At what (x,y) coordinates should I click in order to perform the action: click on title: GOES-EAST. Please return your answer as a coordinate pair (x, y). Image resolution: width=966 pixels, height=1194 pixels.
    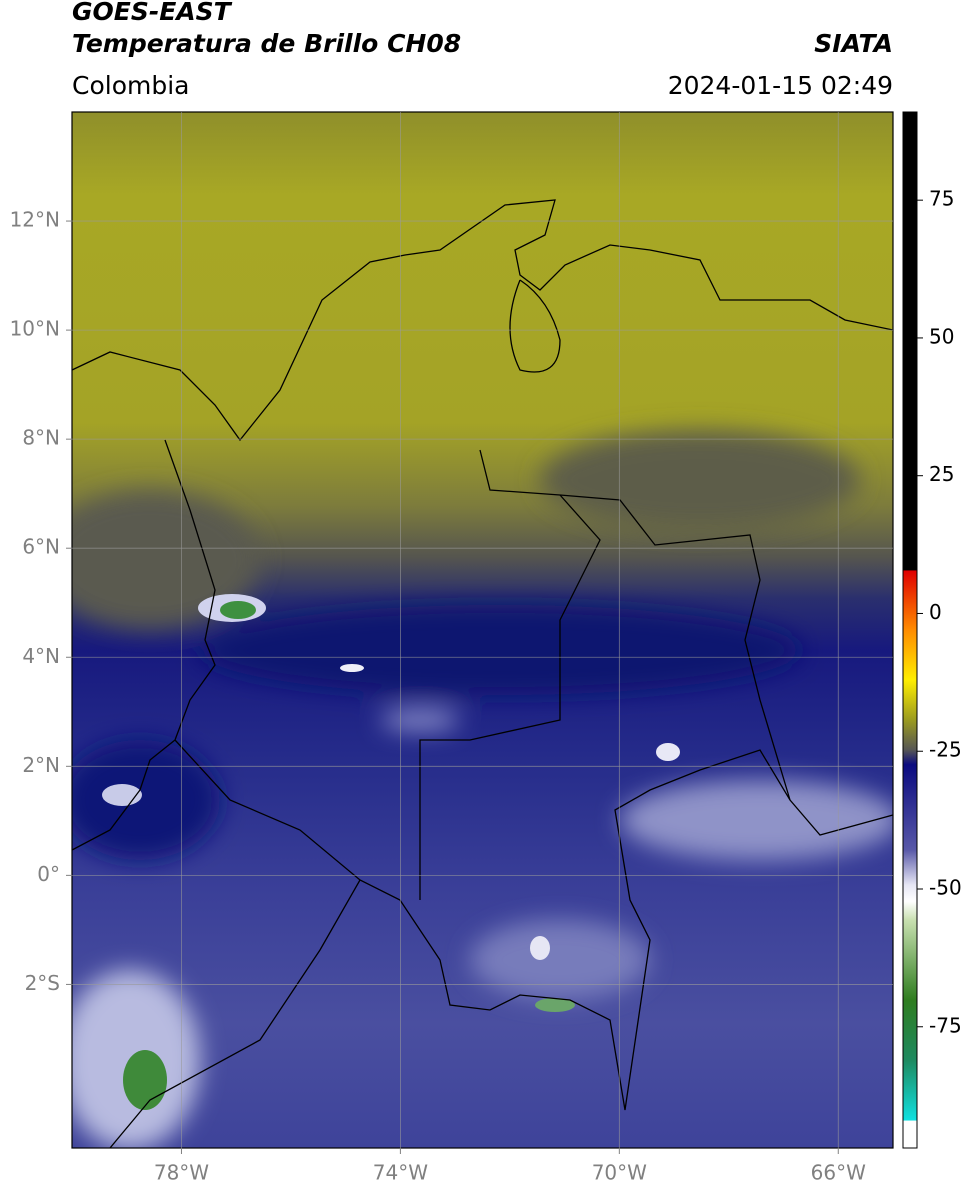
    Looking at the image, I should click on (152, 13).